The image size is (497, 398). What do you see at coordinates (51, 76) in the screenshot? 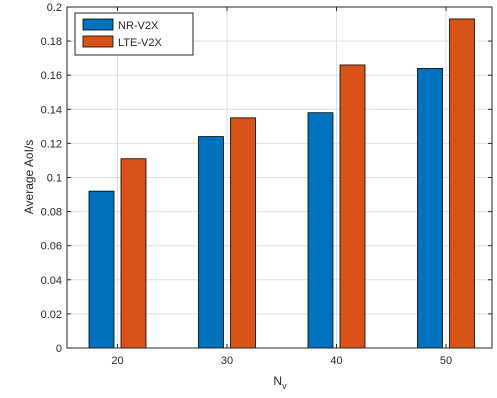
I see `y-tick-label: 0.16` at bounding box center [51, 76].